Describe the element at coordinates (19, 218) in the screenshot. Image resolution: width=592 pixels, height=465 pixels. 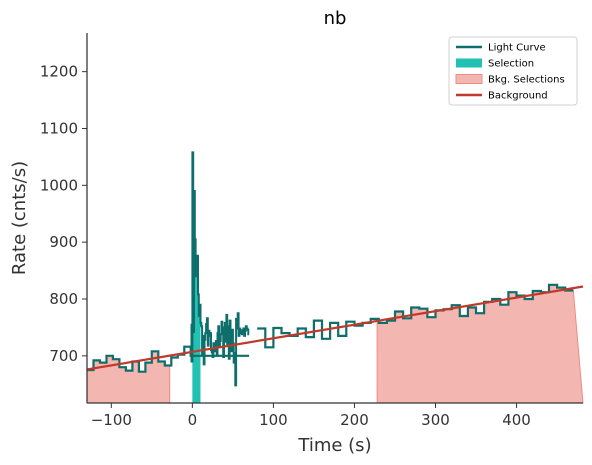
I see `y-axis-label: Rate (cnts/s)` at that location.